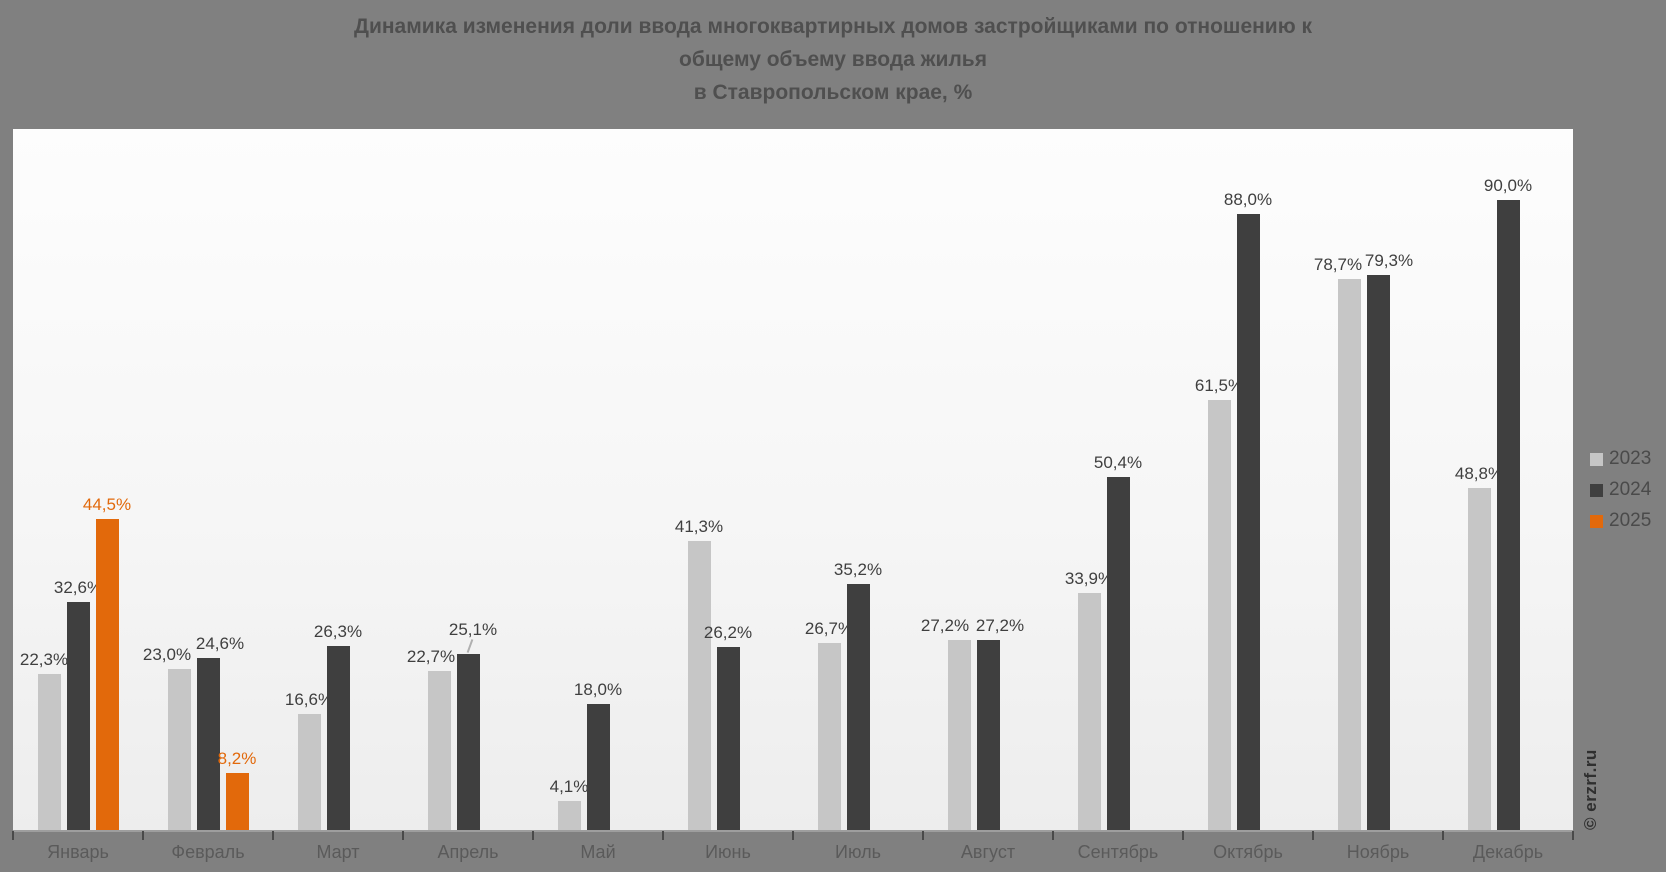 The width and height of the screenshot is (1666, 872). What do you see at coordinates (431, 657) in the screenshot?
I see `bar-value-label-2023-апрель: 22,7%` at bounding box center [431, 657].